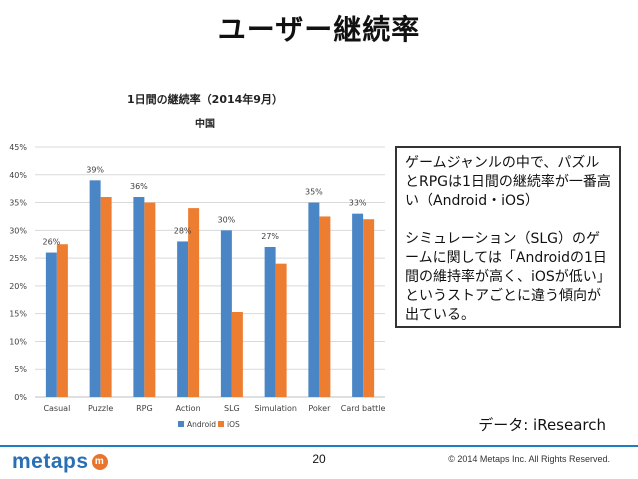 Image resolution: width=638 pixels, height=479 pixels. I want to click on bar-android-card-battle, so click(358, 305).